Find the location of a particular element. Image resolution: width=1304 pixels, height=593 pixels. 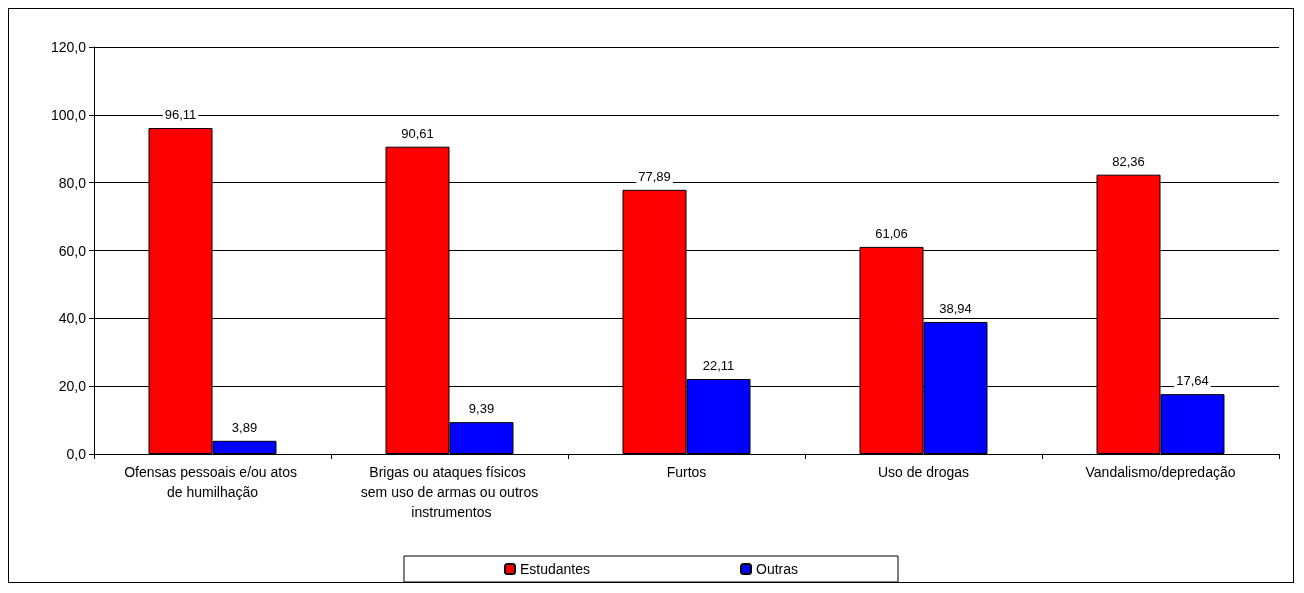

y-tick-label: 80,0 is located at coordinates (72, 182).